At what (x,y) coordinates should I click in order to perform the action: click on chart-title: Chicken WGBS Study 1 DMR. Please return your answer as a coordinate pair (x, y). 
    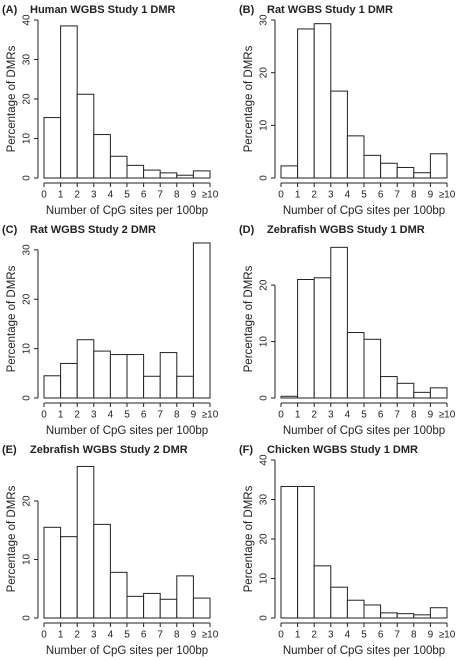
    Looking at the image, I should click on (342, 450).